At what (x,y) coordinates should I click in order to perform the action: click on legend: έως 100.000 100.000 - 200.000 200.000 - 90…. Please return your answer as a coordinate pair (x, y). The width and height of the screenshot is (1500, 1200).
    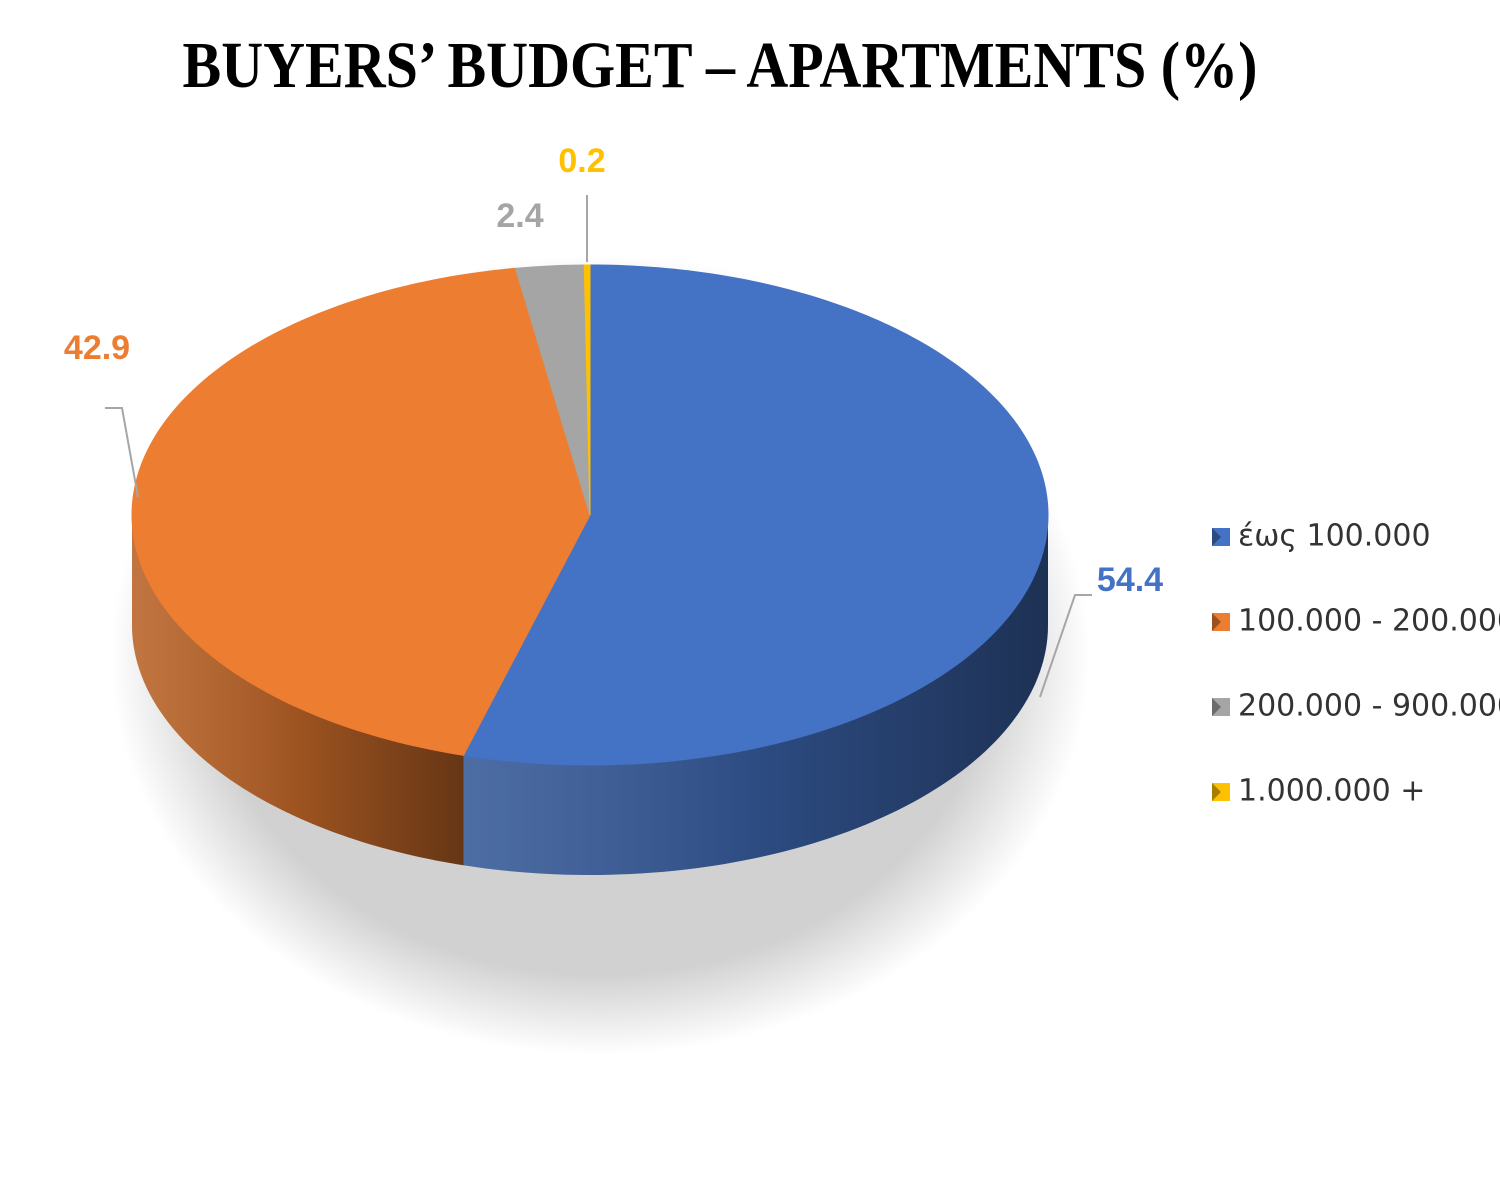
    Looking at the image, I should click on (1356, 664).